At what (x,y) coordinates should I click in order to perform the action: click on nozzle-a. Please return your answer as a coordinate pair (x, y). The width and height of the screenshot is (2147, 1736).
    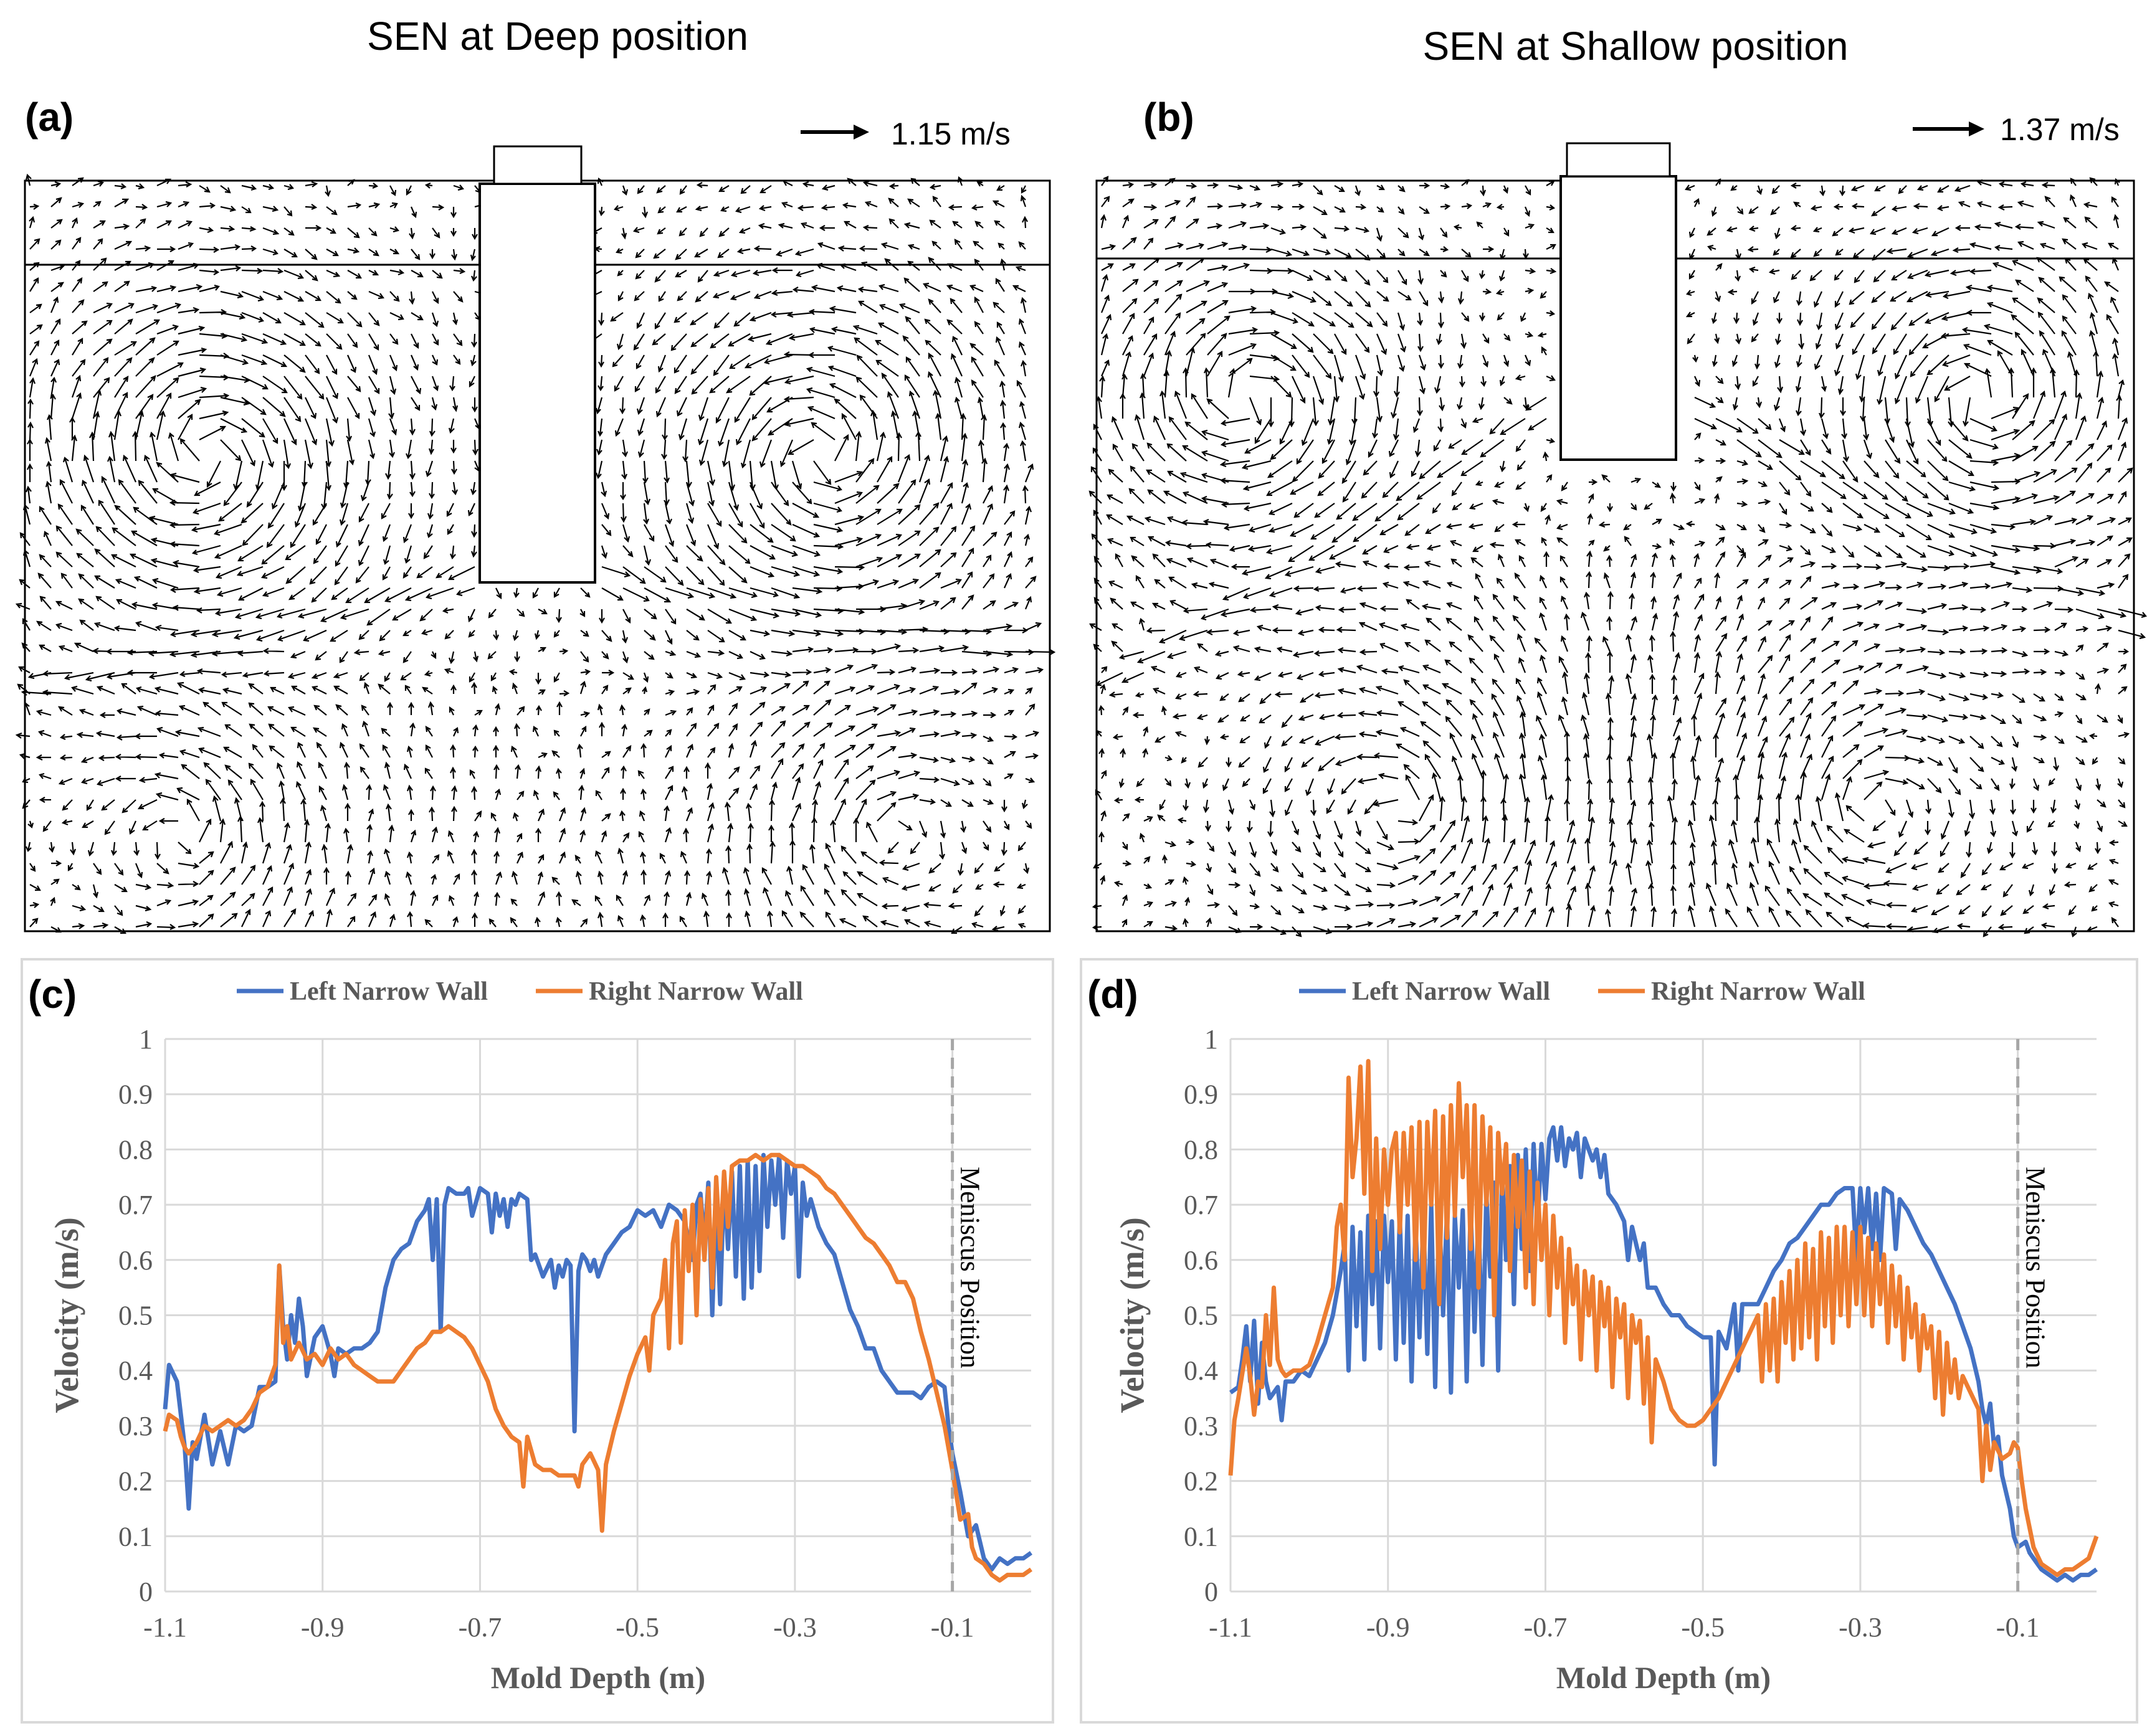
    Looking at the image, I should click on (537, 383).